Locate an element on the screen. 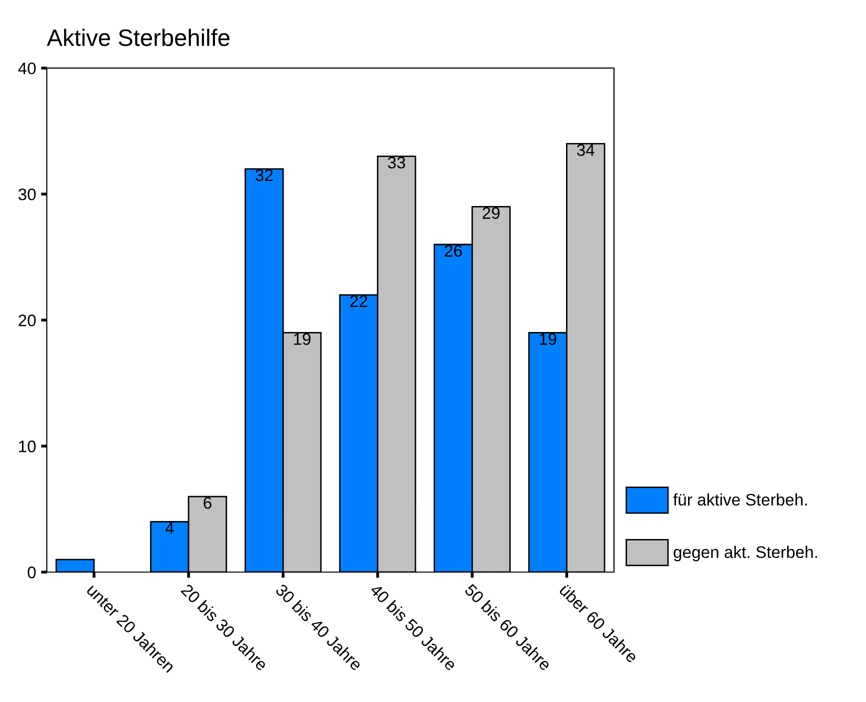 The image size is (866, 702). y-tick-label: 40 is located at coordinates (27, 68).